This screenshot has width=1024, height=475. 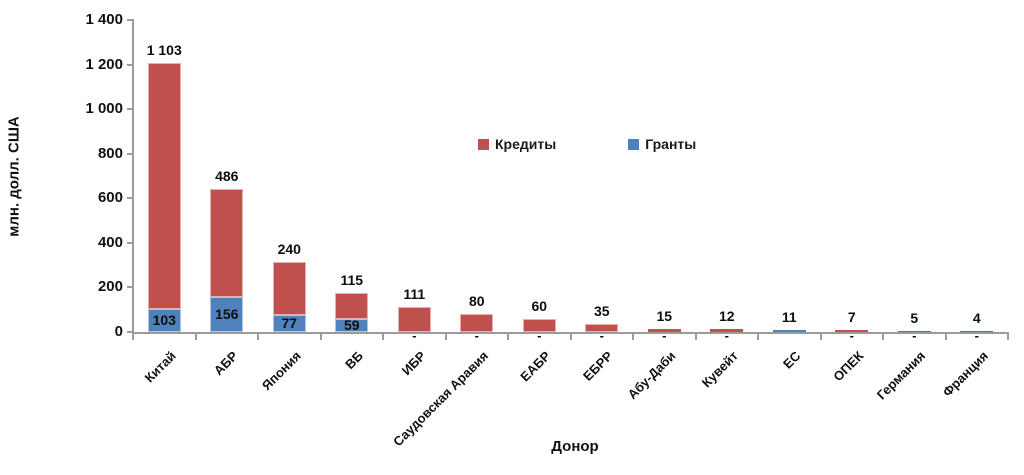 I want to click on grants-legend-label: Гранты, so click(x=671, y=144).